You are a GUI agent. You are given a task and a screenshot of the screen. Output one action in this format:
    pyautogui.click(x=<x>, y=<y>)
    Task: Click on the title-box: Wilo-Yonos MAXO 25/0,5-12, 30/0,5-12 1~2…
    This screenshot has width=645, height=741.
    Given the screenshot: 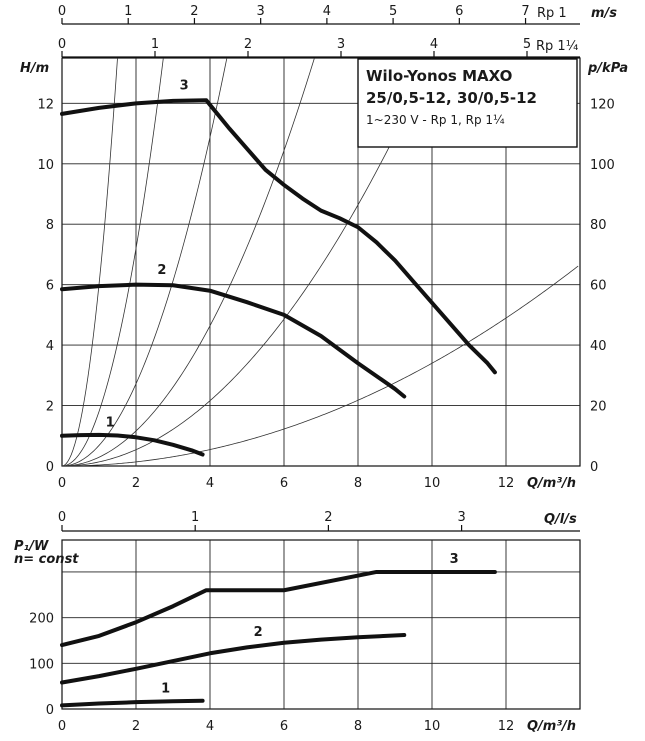 What is the action you would take?
    pyautogui.click(x=467, y=103)
    